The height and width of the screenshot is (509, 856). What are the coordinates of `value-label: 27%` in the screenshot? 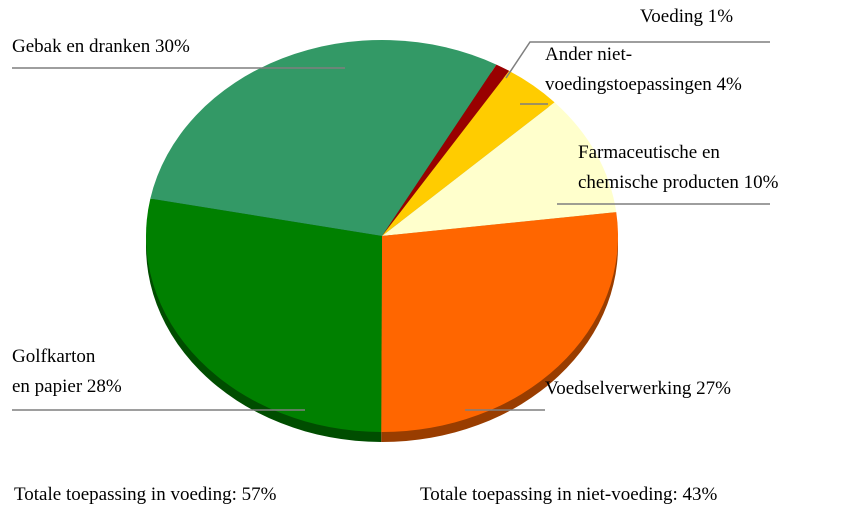 It's located at (713, 388).